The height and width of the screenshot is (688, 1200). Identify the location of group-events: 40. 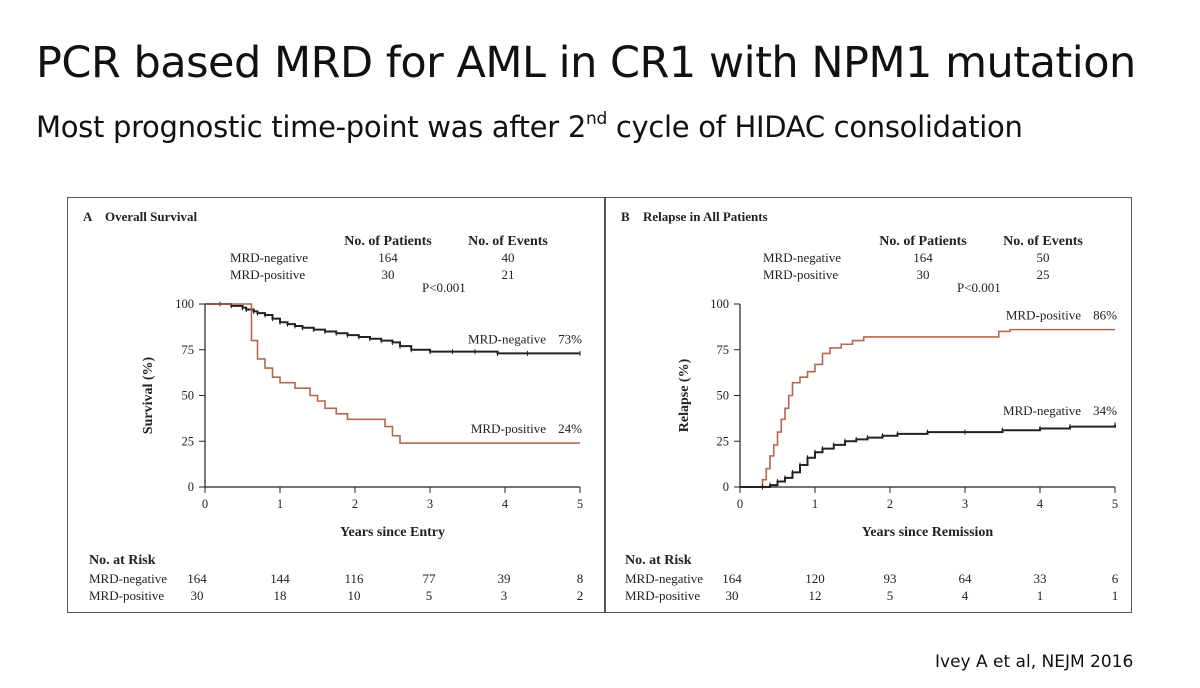
(508, 257).